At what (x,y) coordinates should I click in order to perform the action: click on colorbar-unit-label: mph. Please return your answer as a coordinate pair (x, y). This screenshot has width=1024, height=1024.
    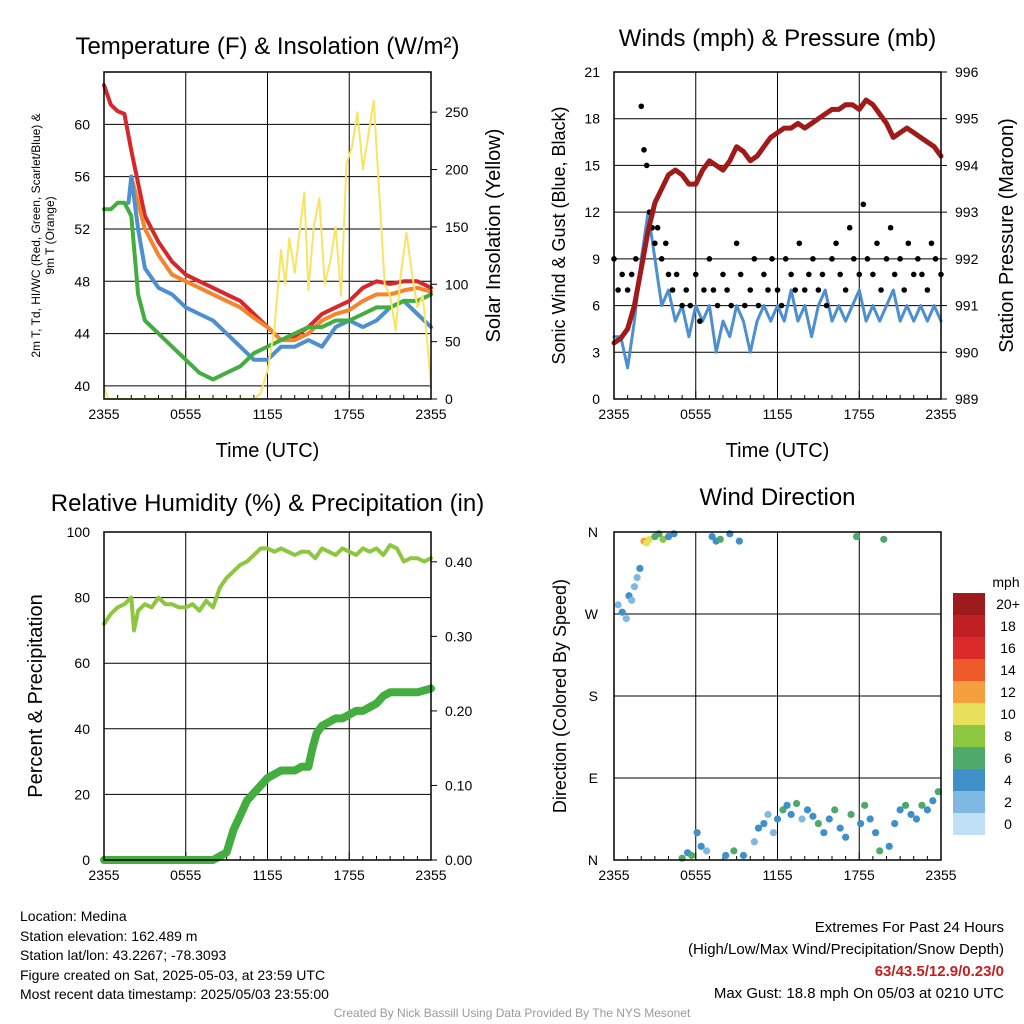
    Looking at the image, I should click on (1005, 582).